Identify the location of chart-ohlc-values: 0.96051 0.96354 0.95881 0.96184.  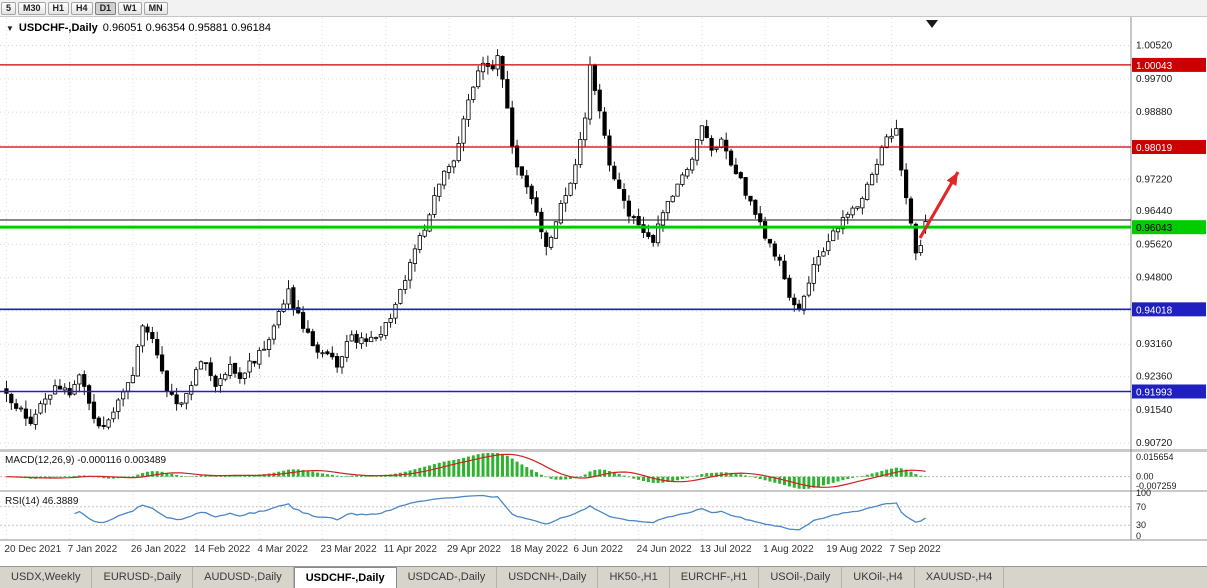
(186, 28).